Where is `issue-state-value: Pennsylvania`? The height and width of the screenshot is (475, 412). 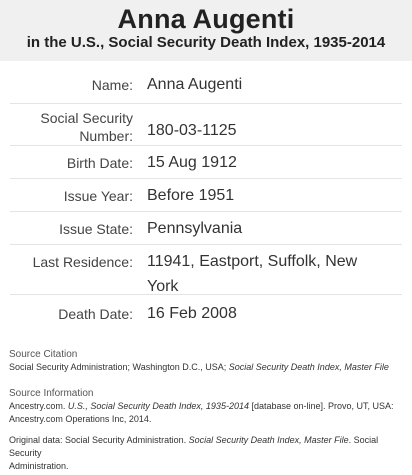
issue-state-value: Pennsylvania is located at coordinates (195, 228).